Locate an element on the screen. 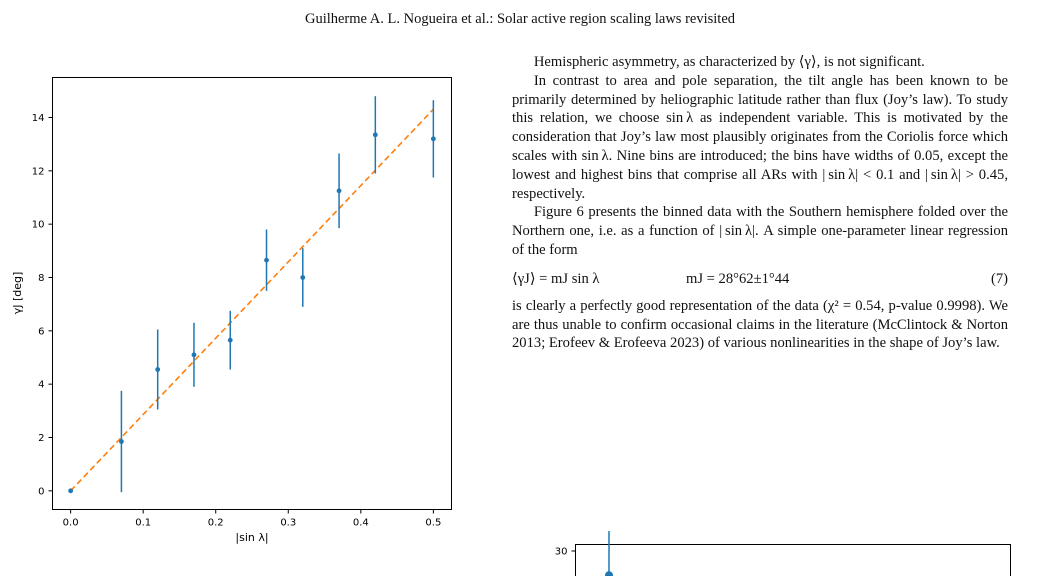 This screenshot has height=576, width=1040. y-tick-label: 2 is located at coordinates (41, 438).